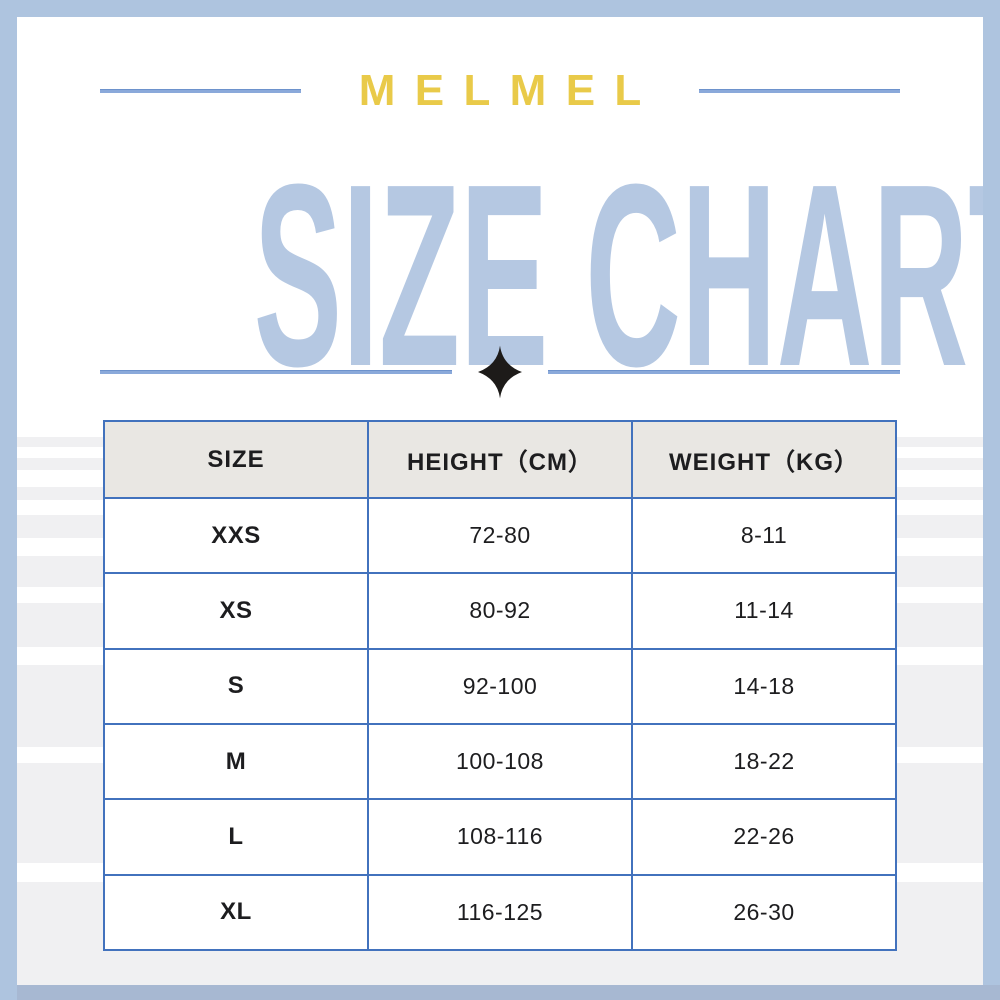 The height and width of the screenshot is (1000, 1000). What do you see at coordinates (201, 91) in the screenshot?
I see `brand-rule-left` at bounding box center [201, 91].